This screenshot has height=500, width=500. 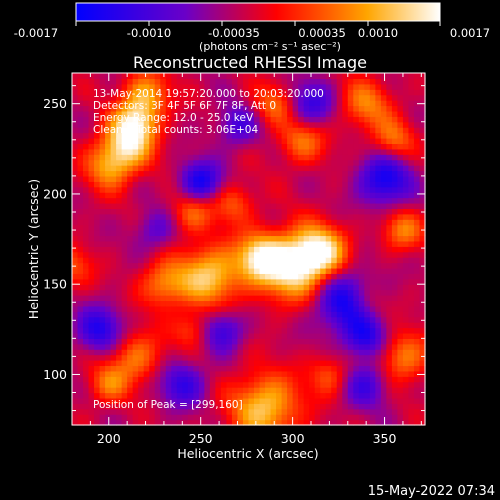 I want to click on colorbar-tick-marks, so click(x=258, y=23).